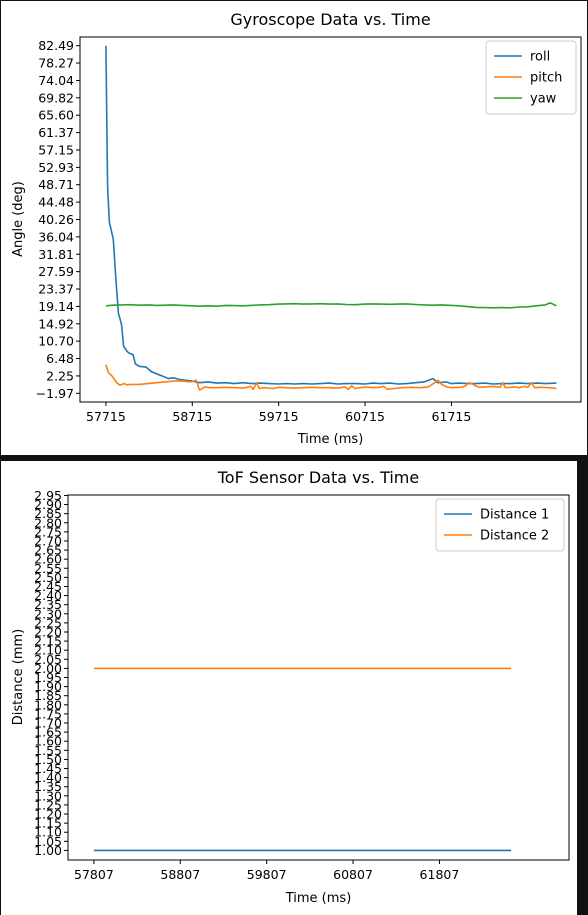  Describe the element at coordinates (318, 477) in the screenshot. I see `chart-title: ToF Sensor Data vs. Time` at that location.